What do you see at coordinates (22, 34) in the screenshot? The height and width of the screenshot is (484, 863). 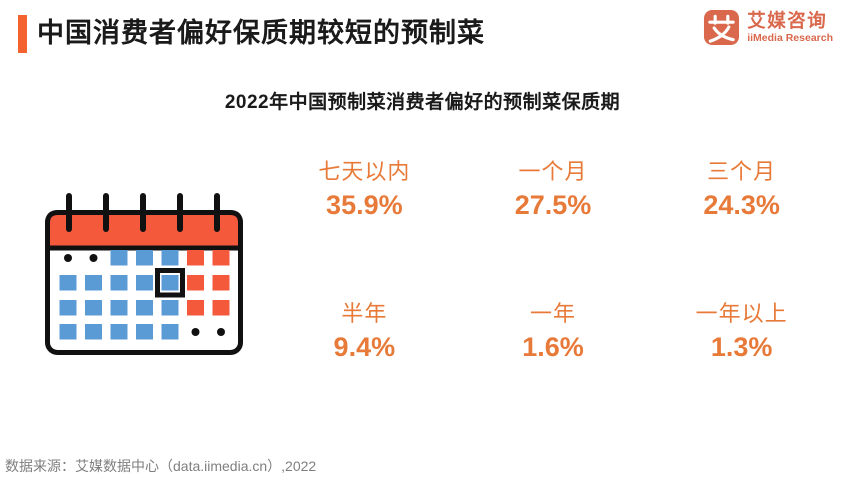 I see `title-accent-bar` at bounding box center [22, 34].